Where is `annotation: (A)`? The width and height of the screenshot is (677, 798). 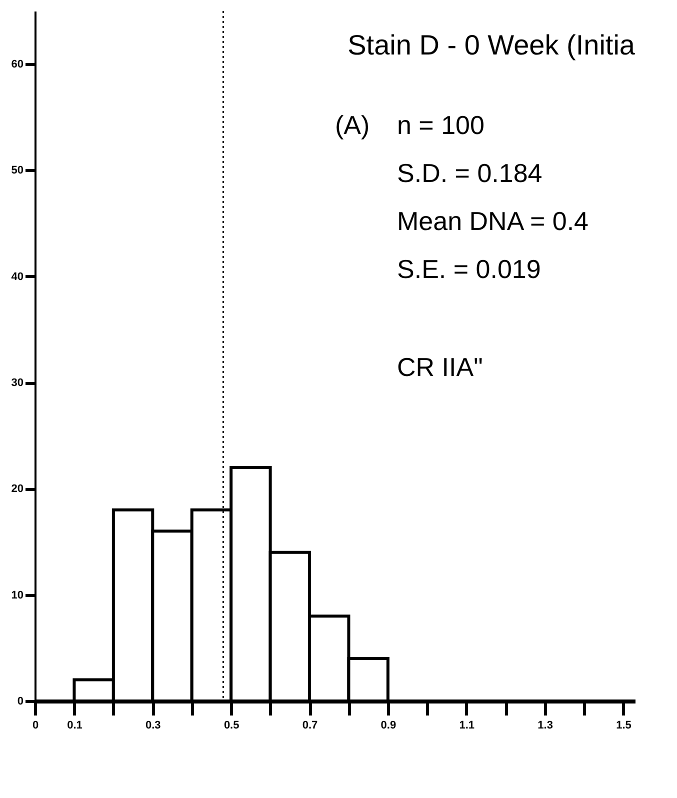 annotation: (A) is located at coordinates (352, 125).